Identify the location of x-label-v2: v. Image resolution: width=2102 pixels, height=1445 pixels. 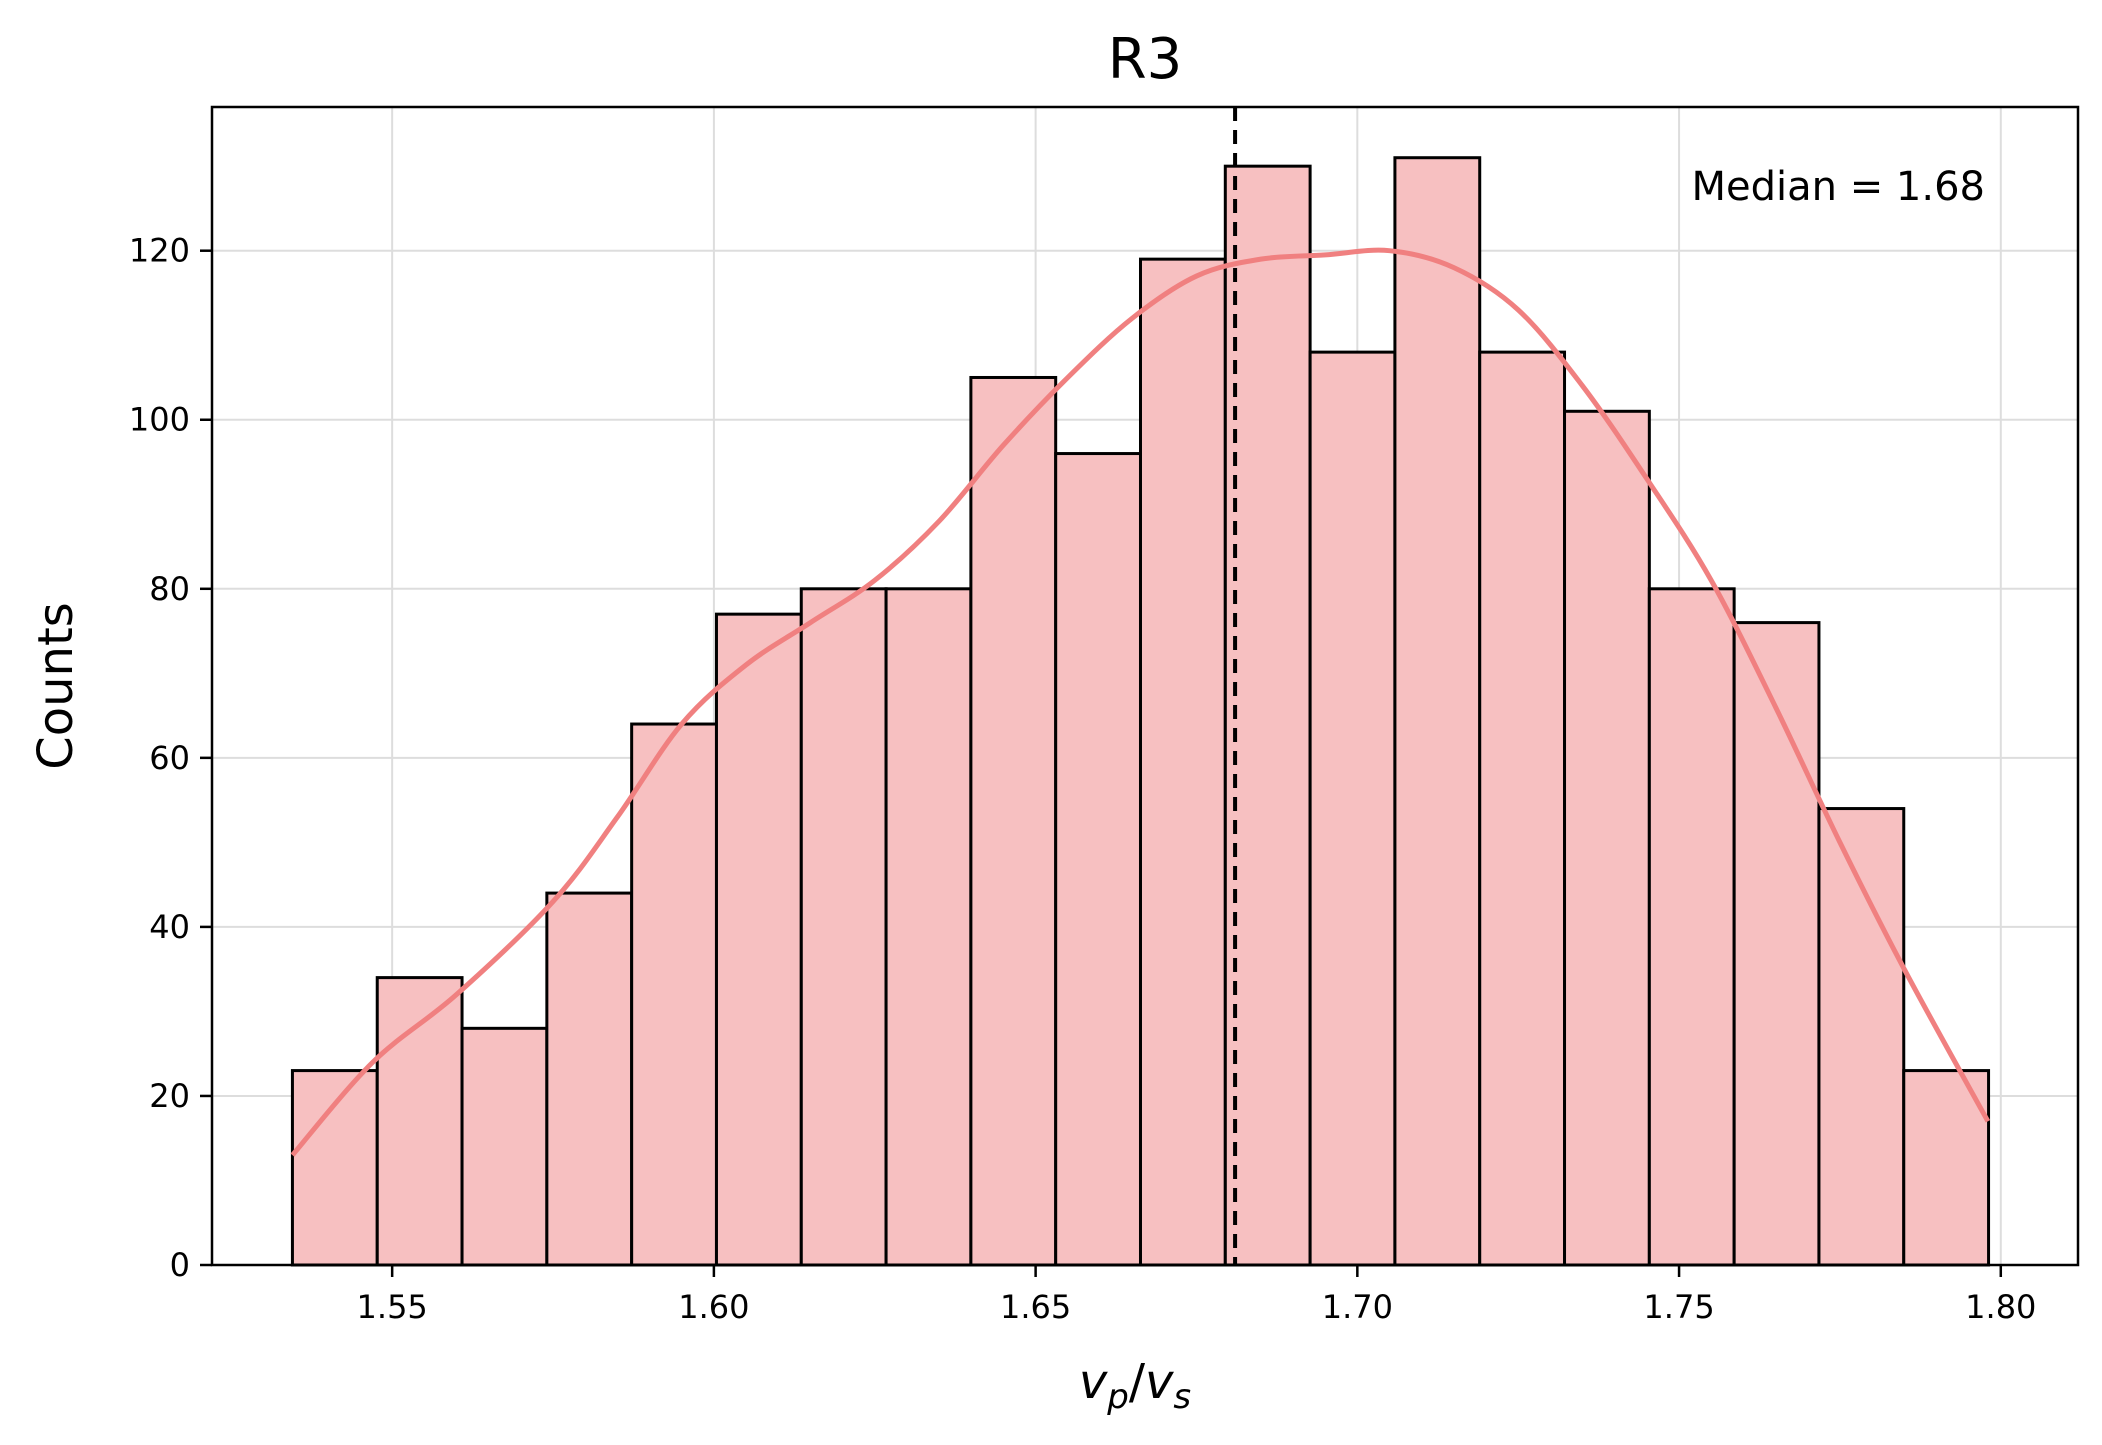
(1159, 1382).